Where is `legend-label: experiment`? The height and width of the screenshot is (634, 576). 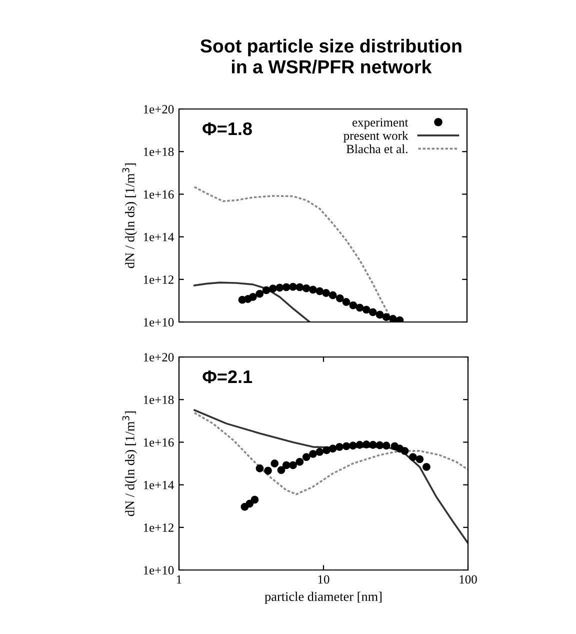 legend-label: experiment is located at coordinates (380, 124).